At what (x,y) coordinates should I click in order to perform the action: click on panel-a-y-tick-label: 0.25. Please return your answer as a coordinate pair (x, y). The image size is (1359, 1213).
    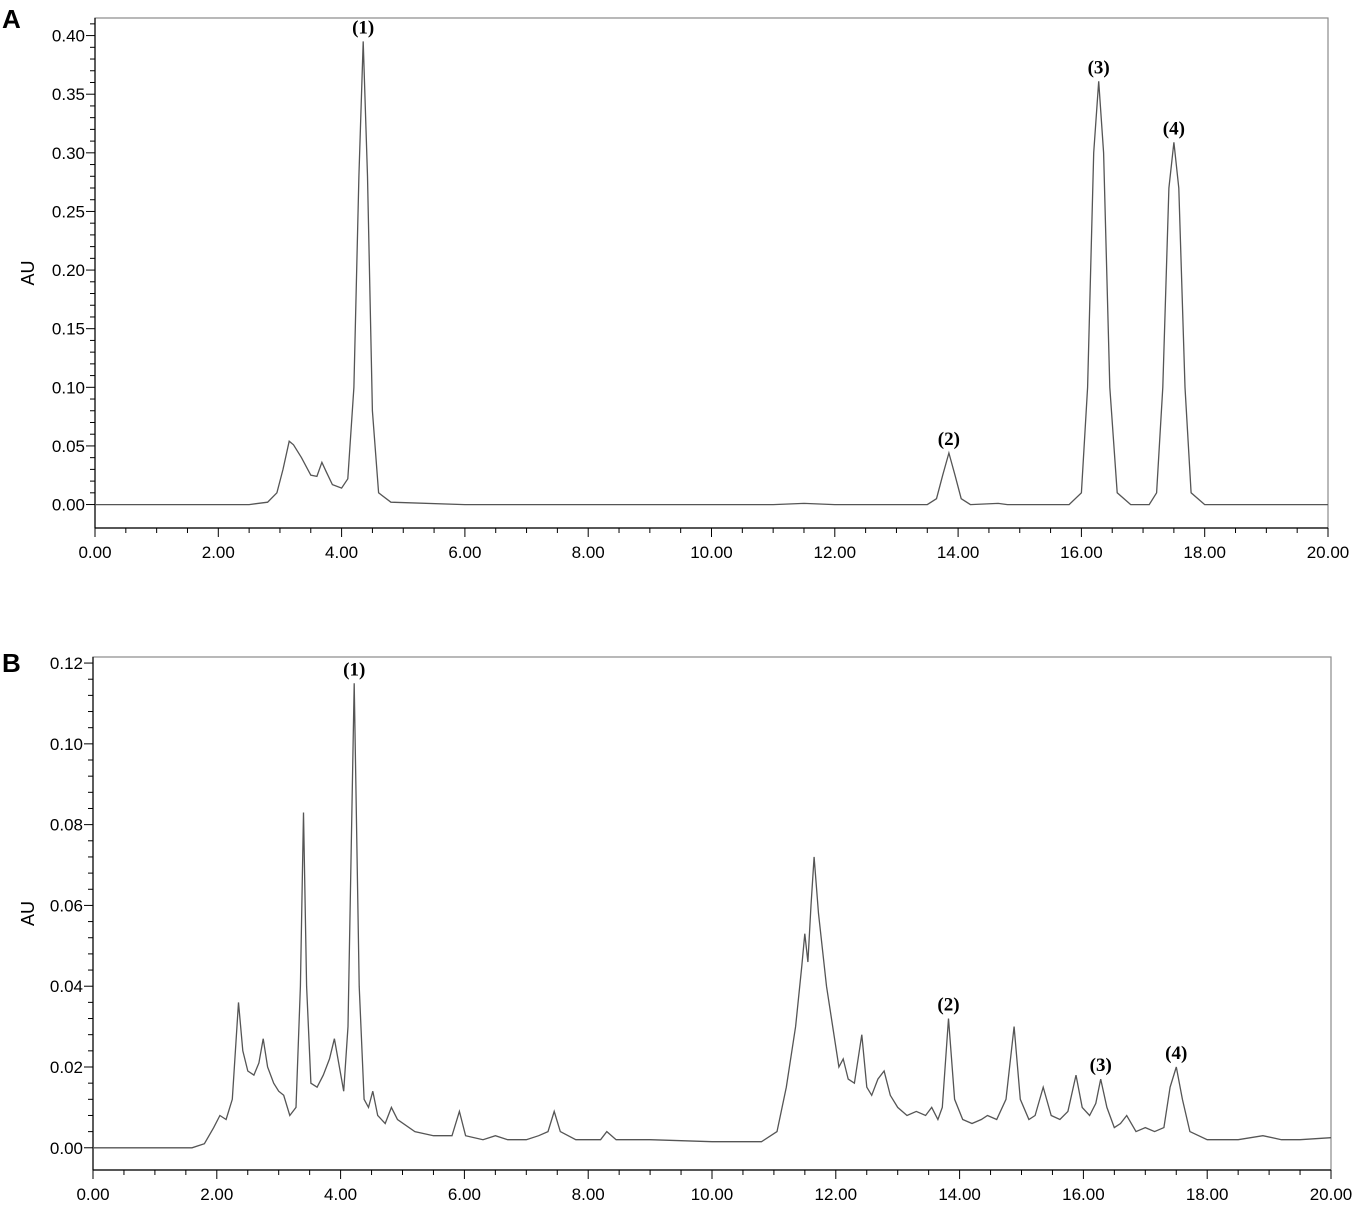
    Looking at the image, I should click on (68, 211).